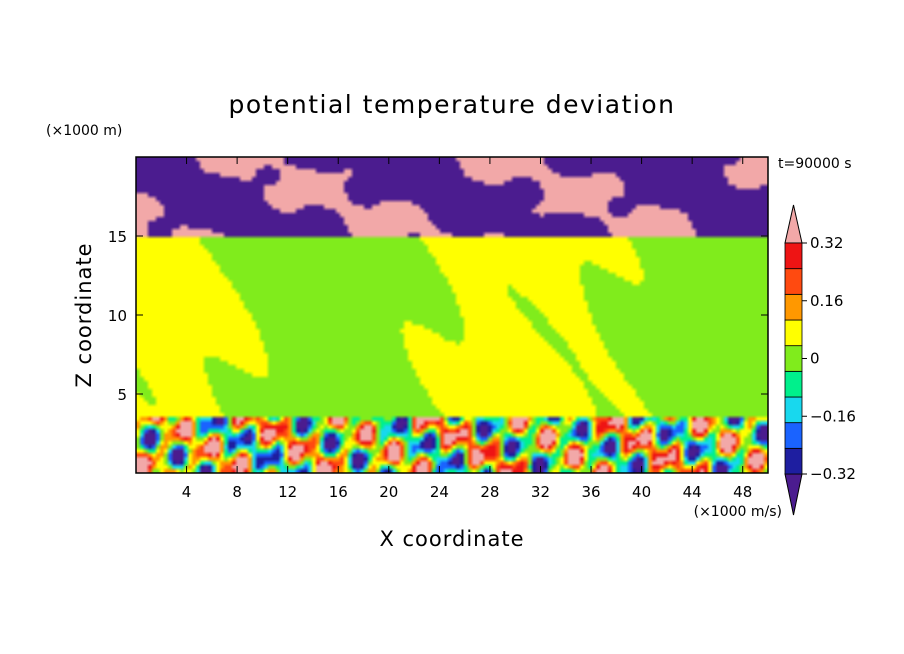 The height and width of the screenshot is (654, 904). Describe the element at coordinates (117, 316) in the screenshot. I see `y-tick-label: 10` at that location.